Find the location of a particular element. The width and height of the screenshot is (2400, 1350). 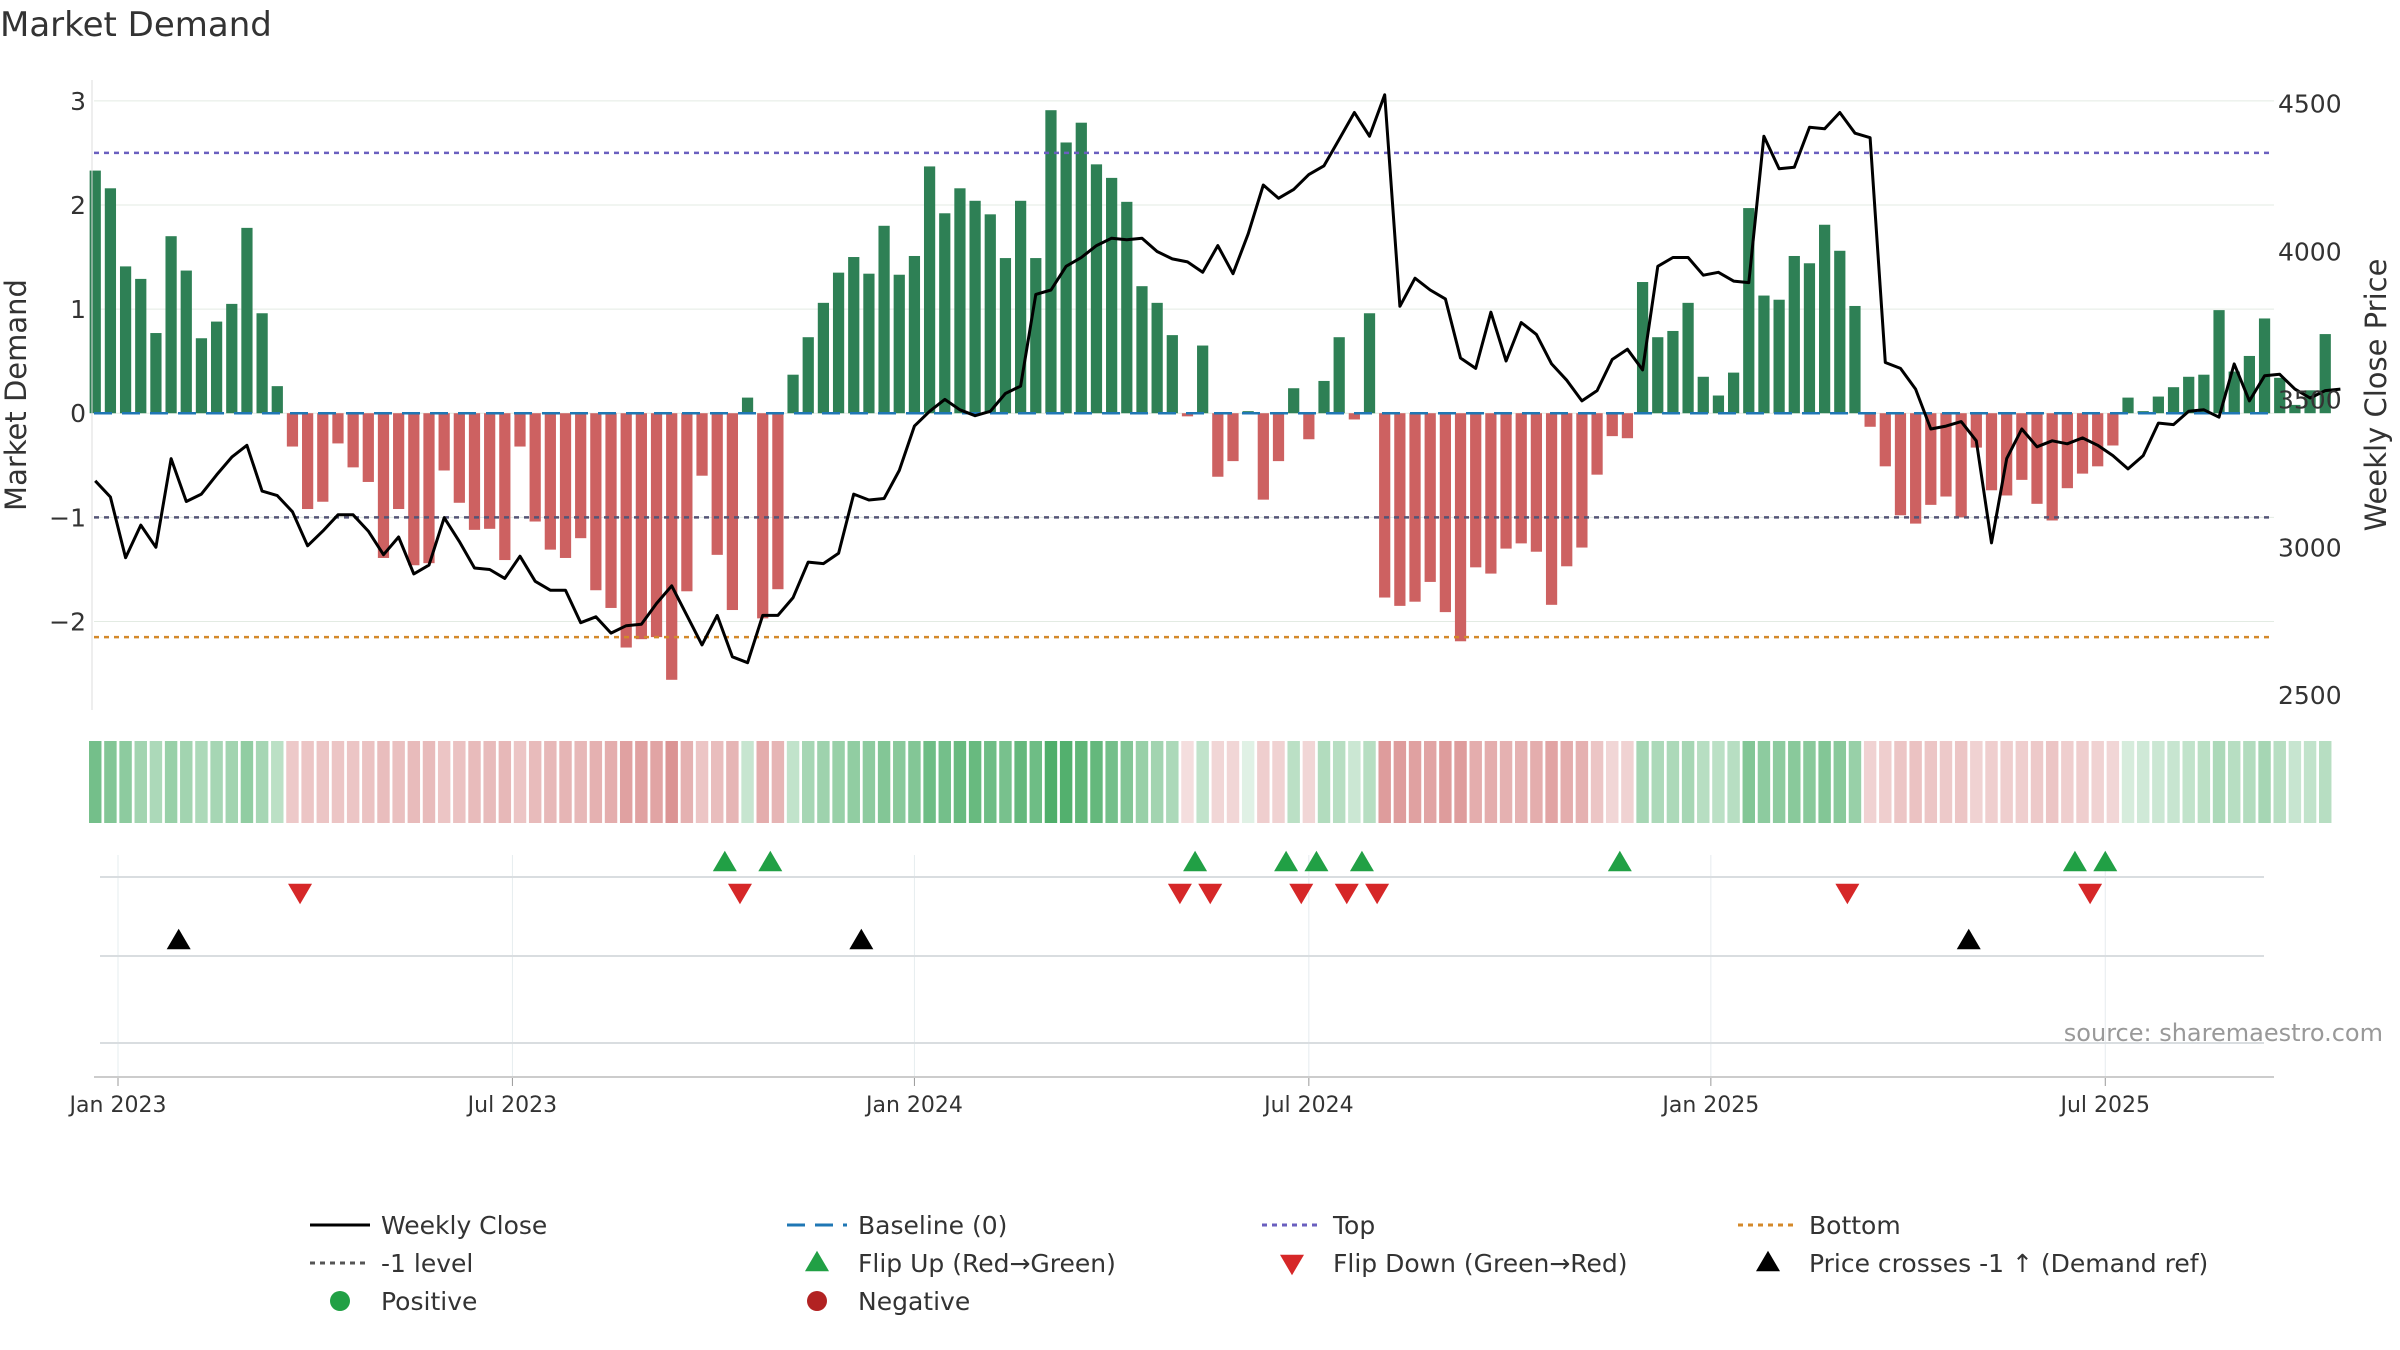

legend-item-negative: Negative is located at coordinates (888, 1301).